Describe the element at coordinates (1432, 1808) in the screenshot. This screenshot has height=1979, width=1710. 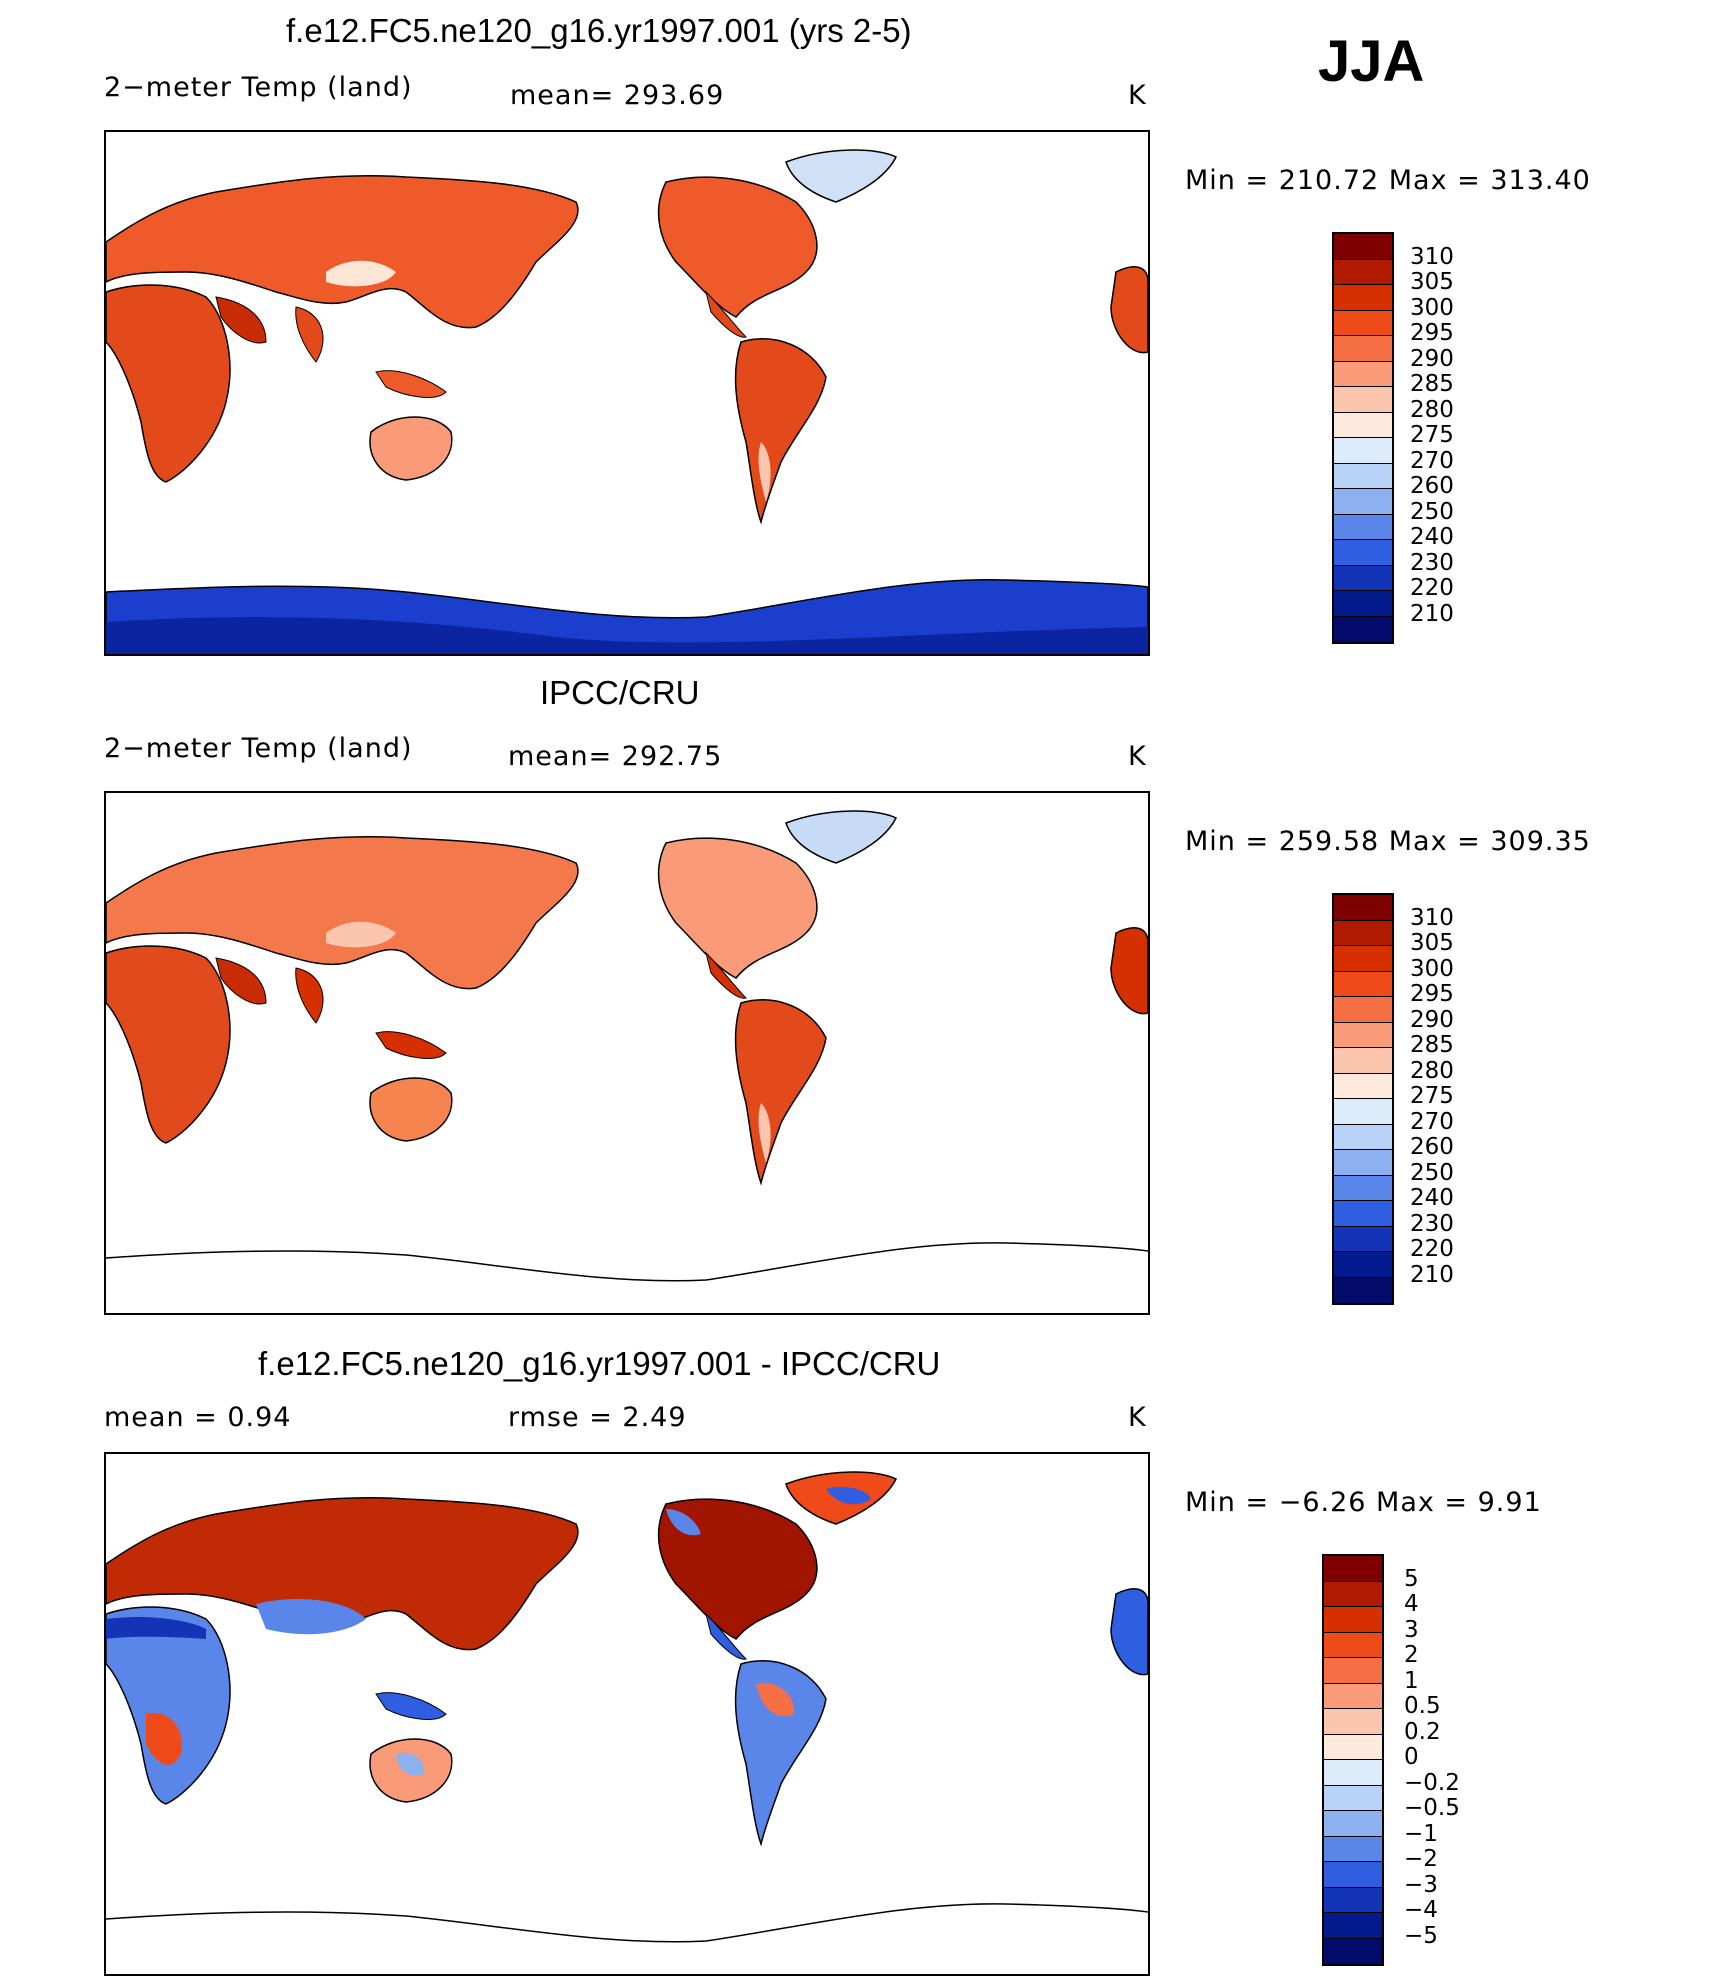
I see `colorbar-tick-label: −0.5` at that location.